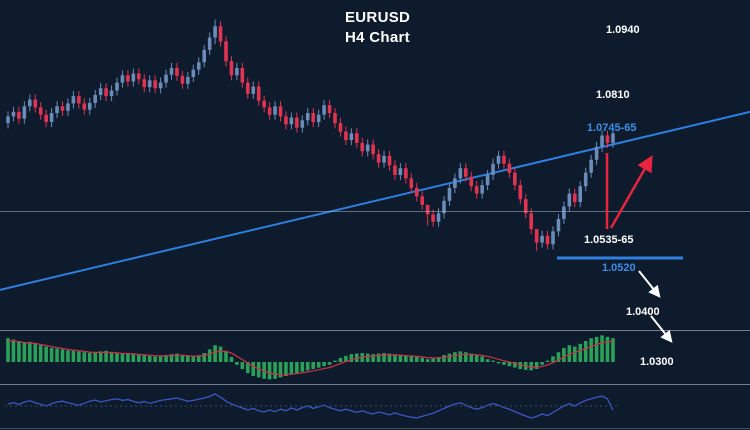  Describe the element at coordinates (378, 17) in the screenshot. I see `chart-title-symbol: EURUSD` at that location.